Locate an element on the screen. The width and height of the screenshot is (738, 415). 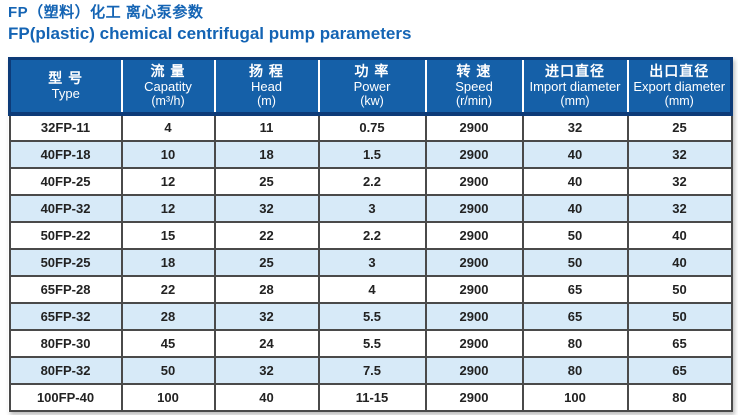
type-cell: 50FP-25 is located at coordinates (65, 262).